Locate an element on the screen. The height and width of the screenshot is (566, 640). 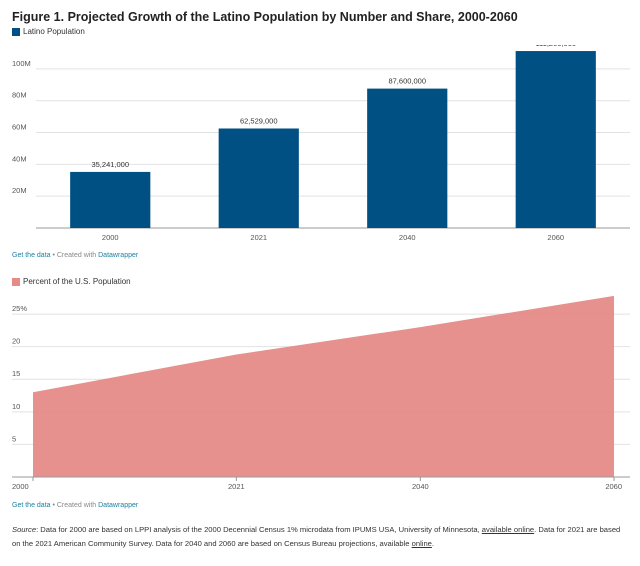
source-link-online: online is located at coordinates (421, 543).